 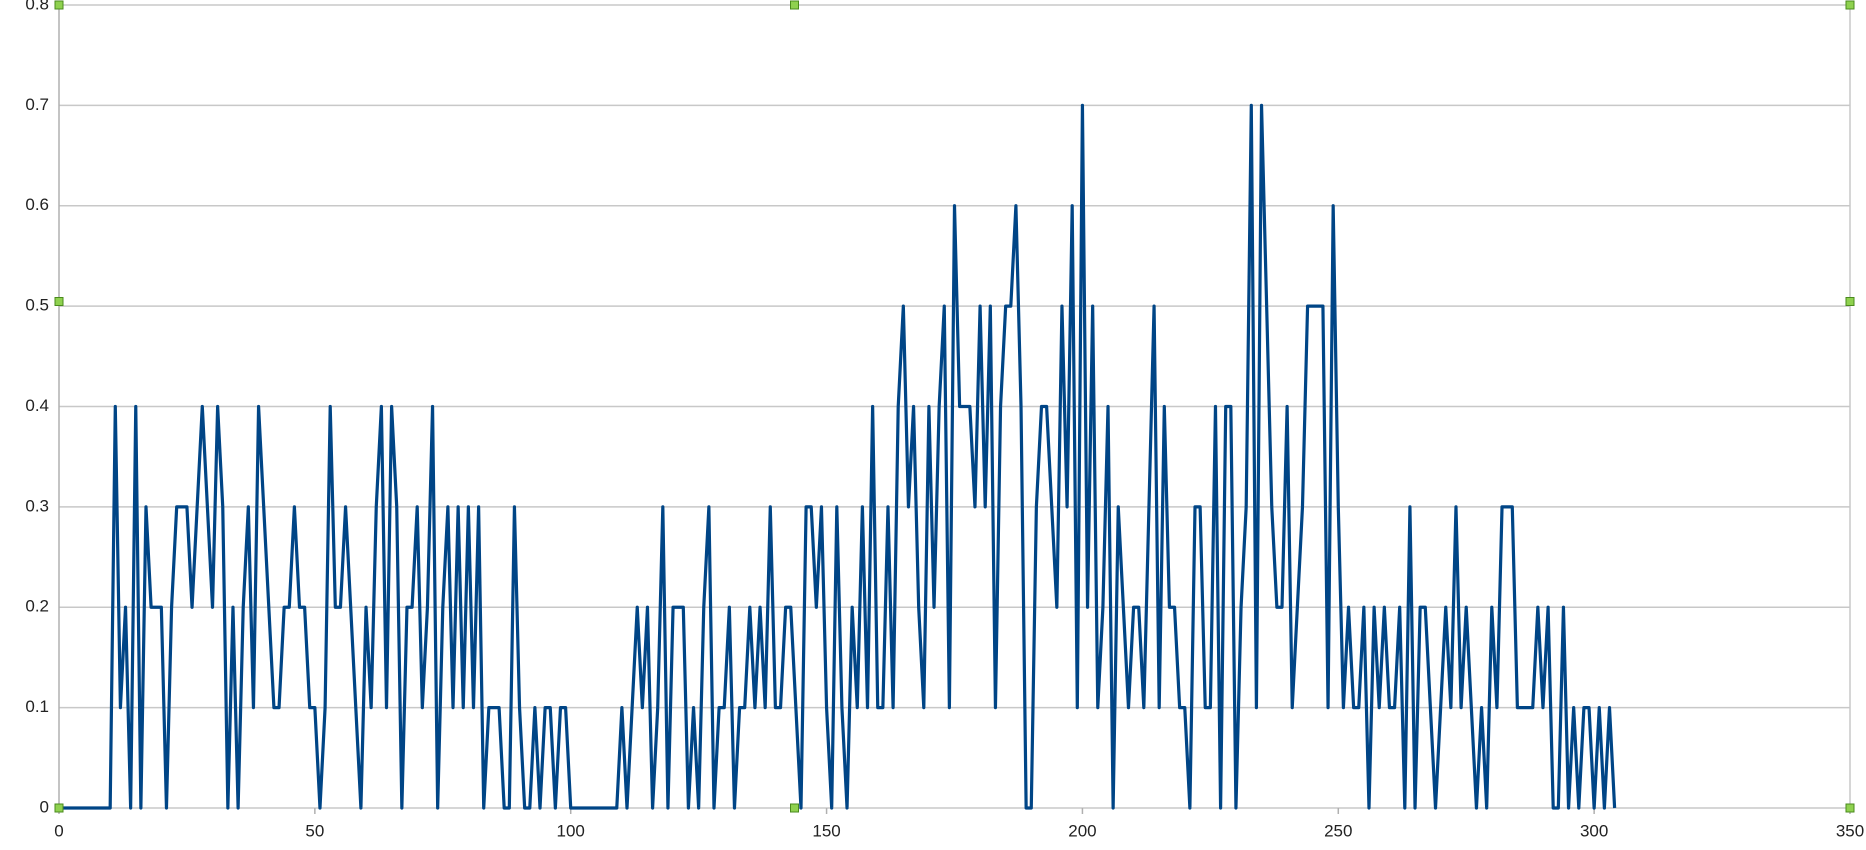 I want to click on x-tick-label: 250, so click(x=1338, y=830).